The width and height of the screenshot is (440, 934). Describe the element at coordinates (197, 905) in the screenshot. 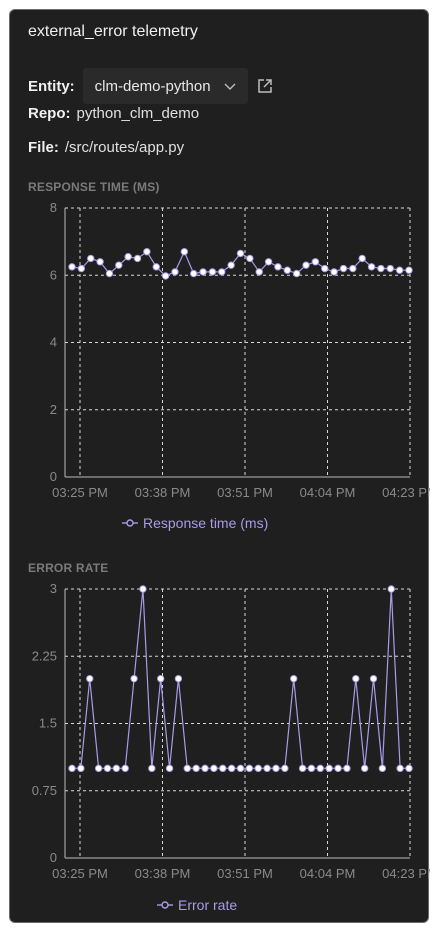

I see `error-rate-legend: Error rate` at that location.